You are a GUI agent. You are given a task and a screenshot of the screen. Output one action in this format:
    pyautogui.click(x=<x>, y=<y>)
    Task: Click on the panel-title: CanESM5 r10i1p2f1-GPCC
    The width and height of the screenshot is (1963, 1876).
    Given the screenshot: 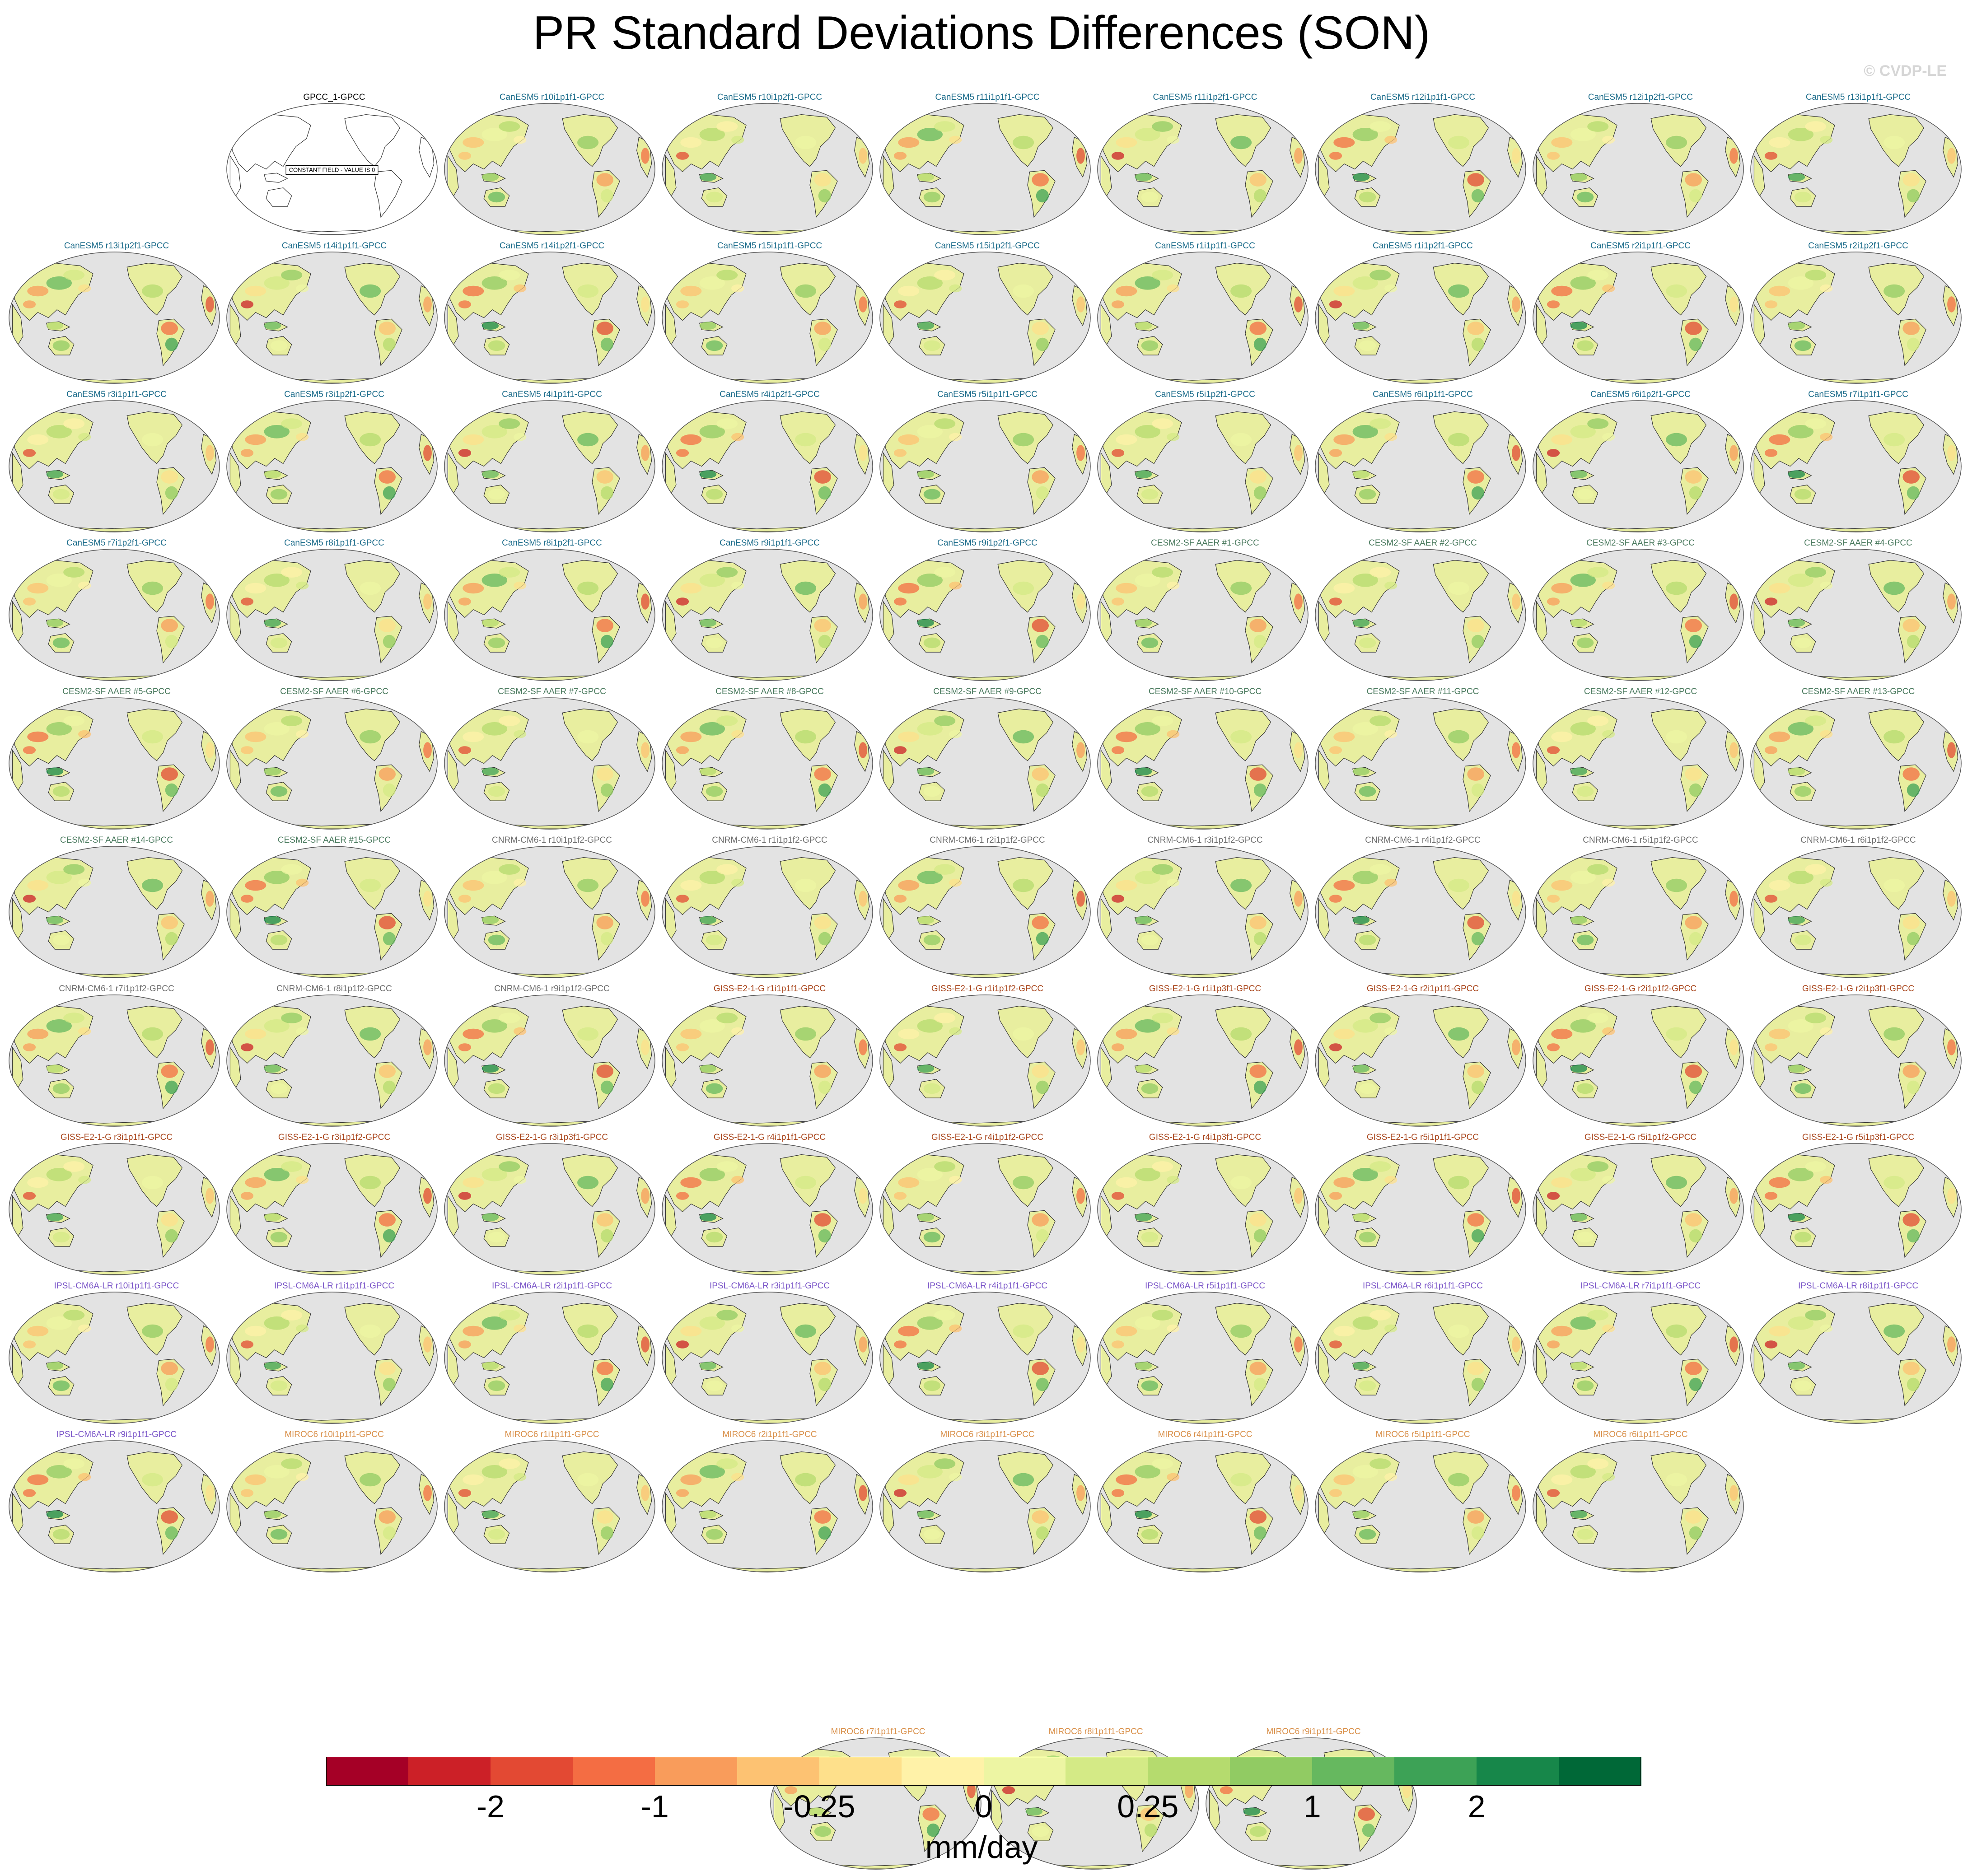 What is the action you would take?
    pyautogui.click(x=770, y=98)
    